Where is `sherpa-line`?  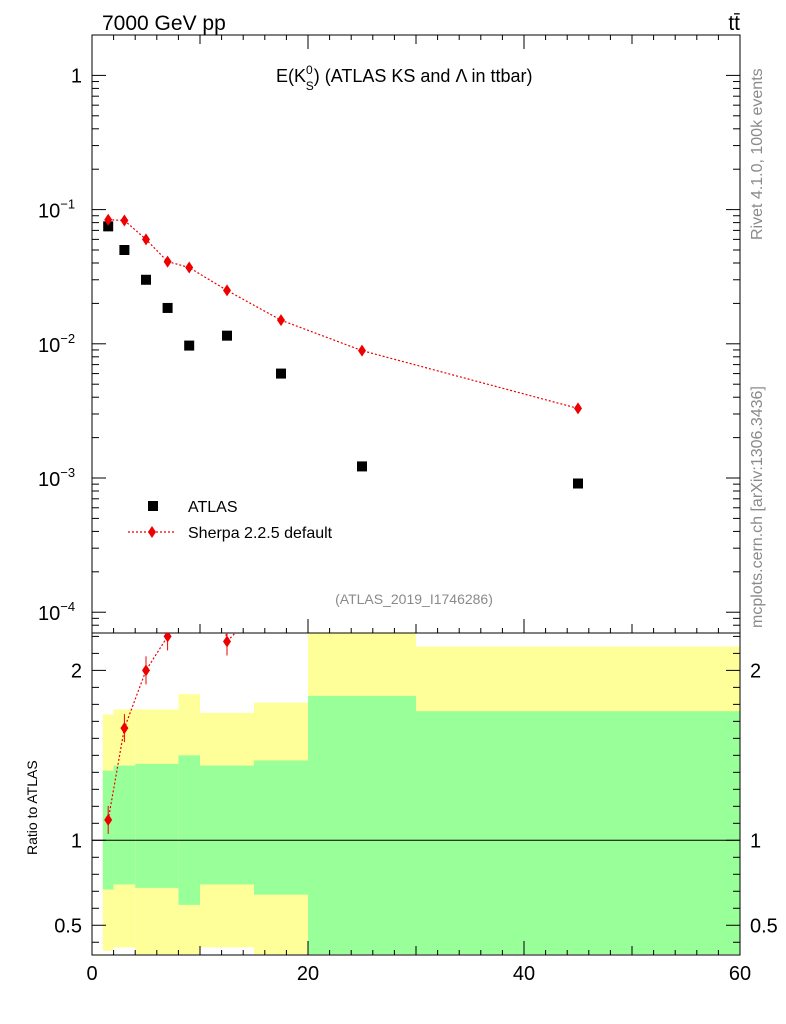 sherpa-line is located at coordinates (343, 314).